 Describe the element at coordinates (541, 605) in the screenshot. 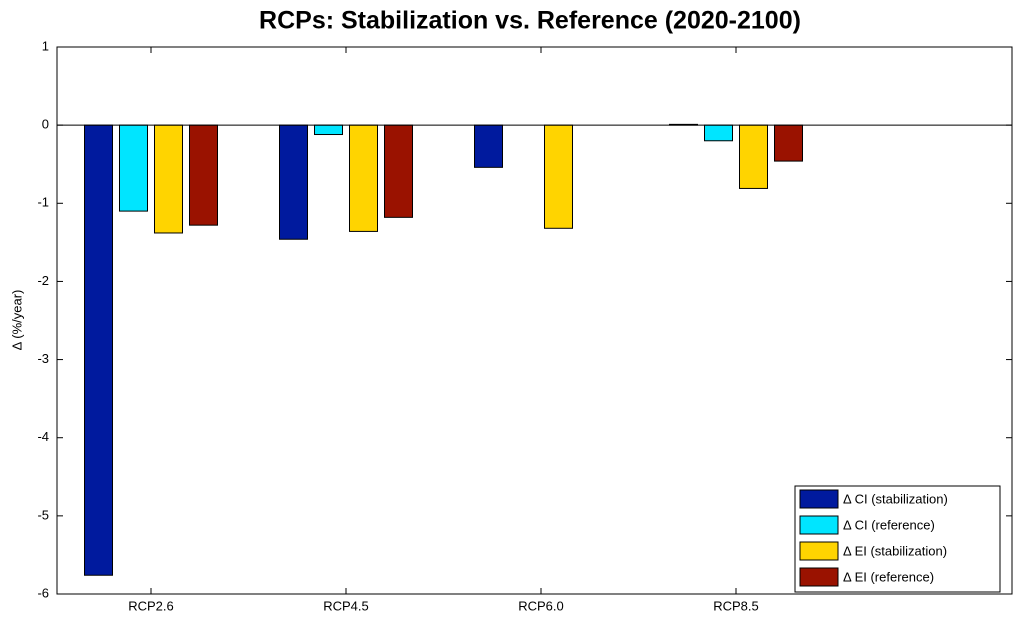

I see `x-tick-label: RCP6.0` at that location.